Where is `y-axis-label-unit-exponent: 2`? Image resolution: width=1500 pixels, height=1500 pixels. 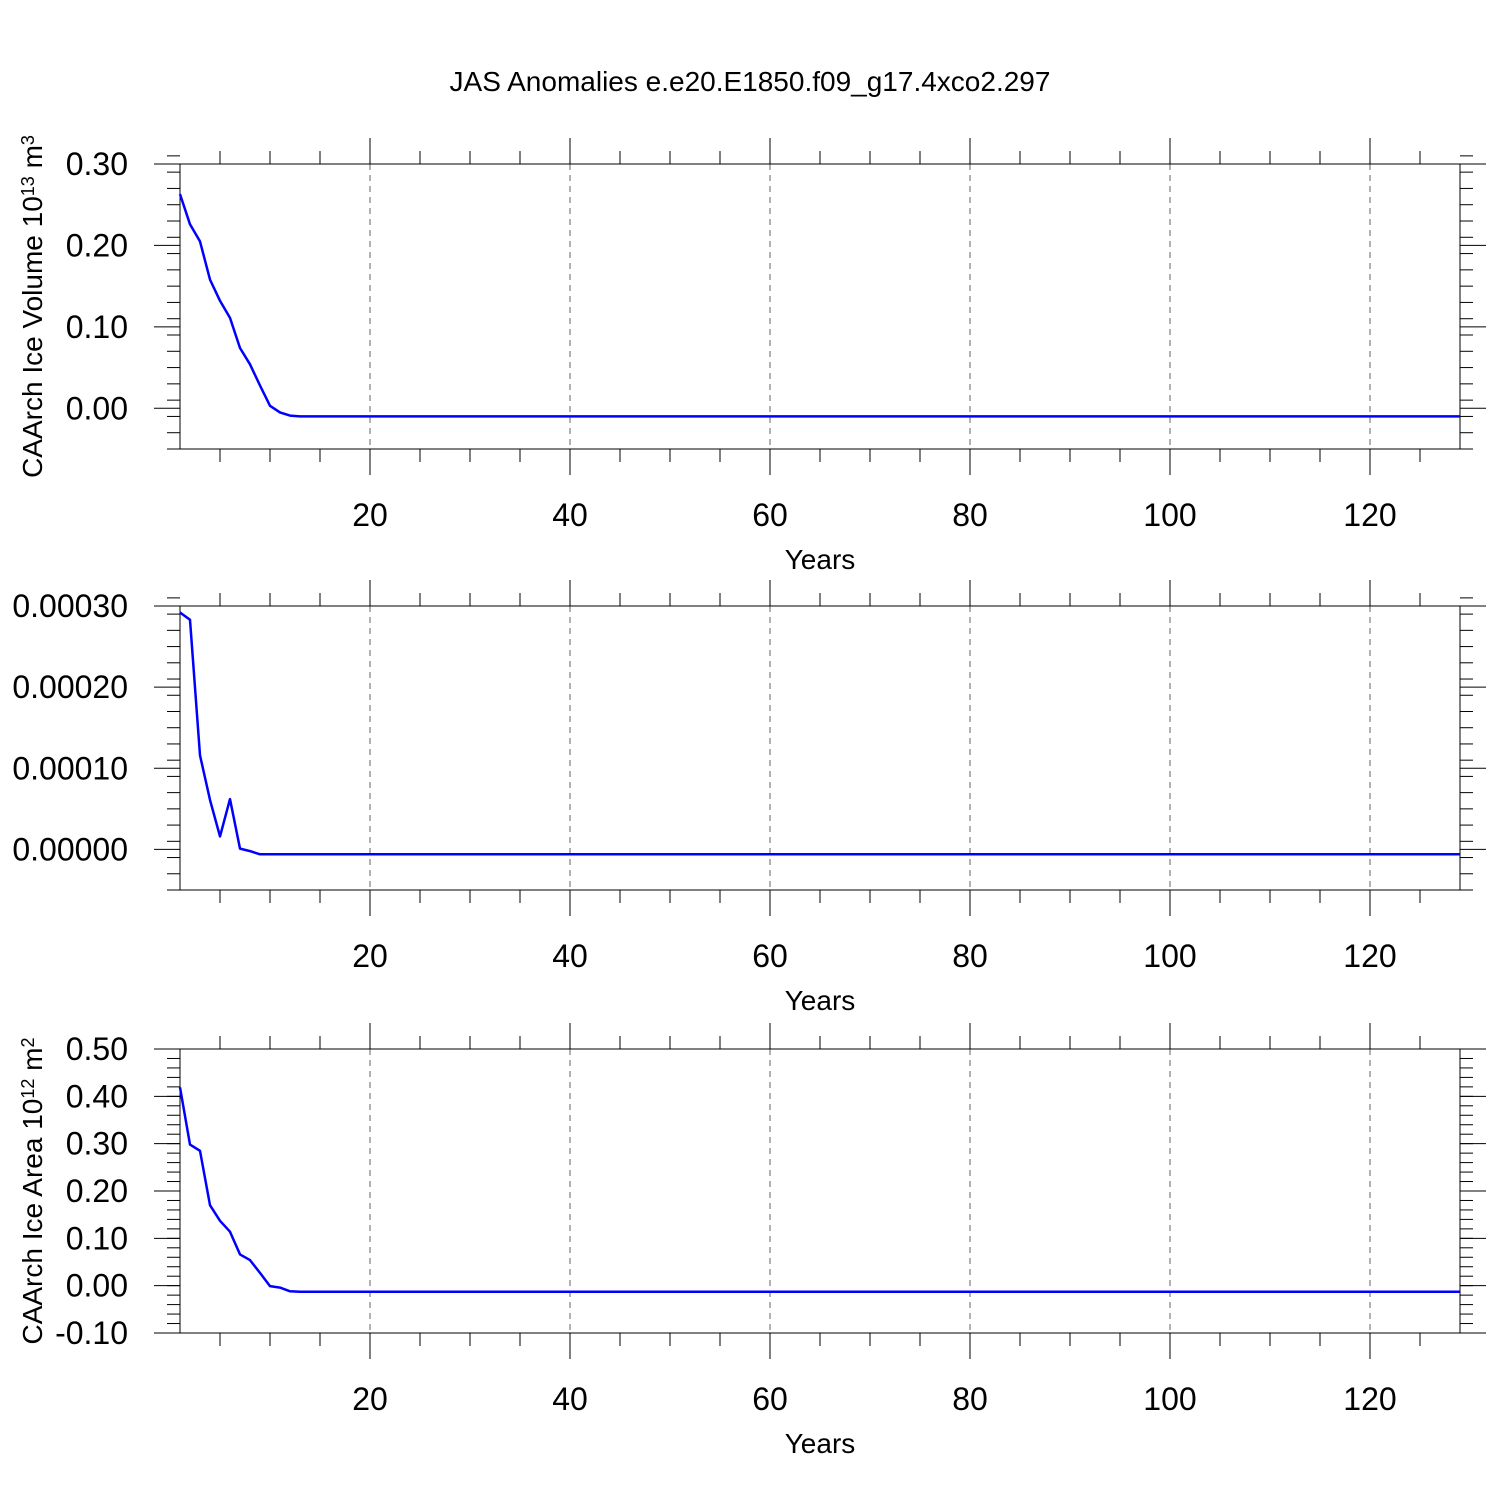 y-axis-label-unit-exponent: 2 is located at coordinates (28, 1042).